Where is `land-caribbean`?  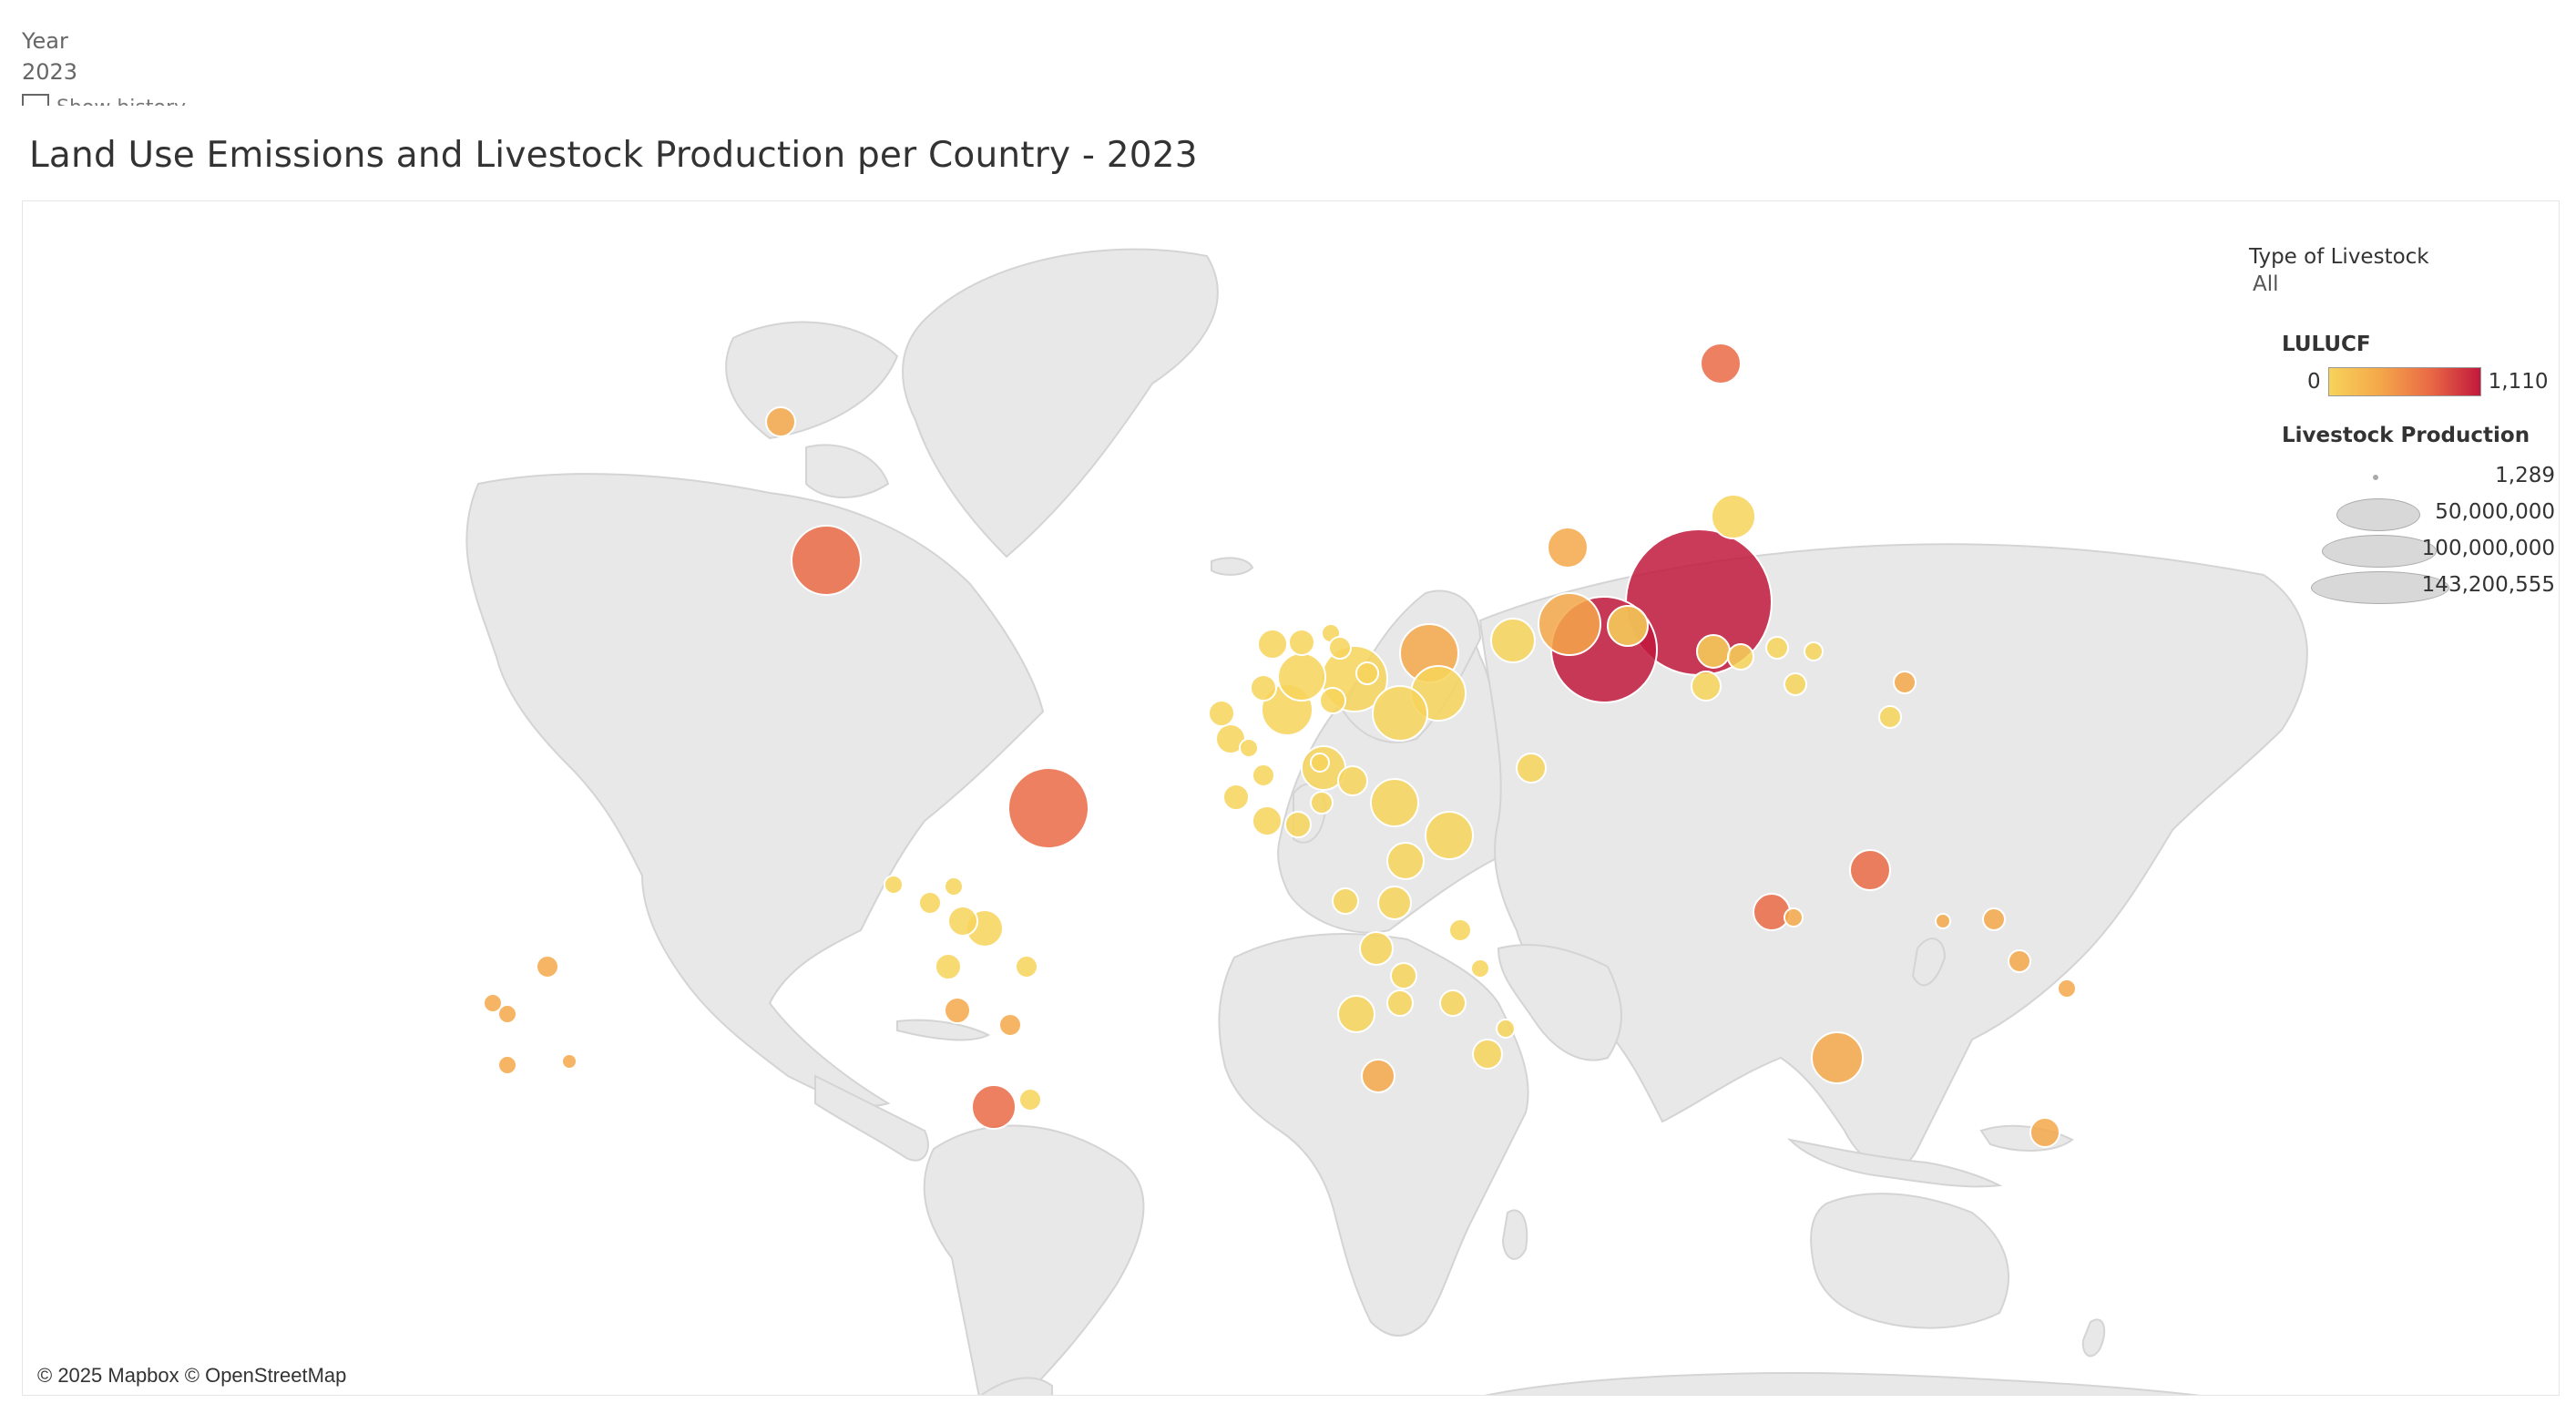 land-caribbean is located at coordinates (943, 1030).